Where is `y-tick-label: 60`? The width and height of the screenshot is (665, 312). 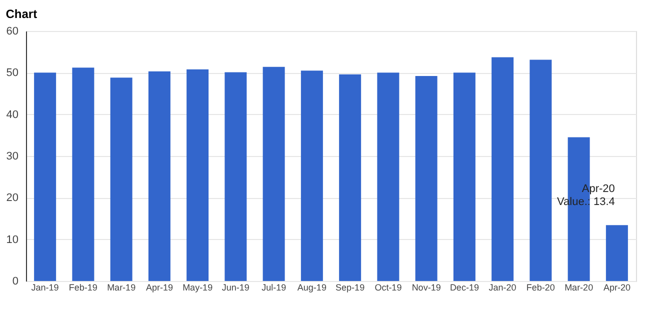
y-tick-label: 60 is located at coordinates (12, 32).